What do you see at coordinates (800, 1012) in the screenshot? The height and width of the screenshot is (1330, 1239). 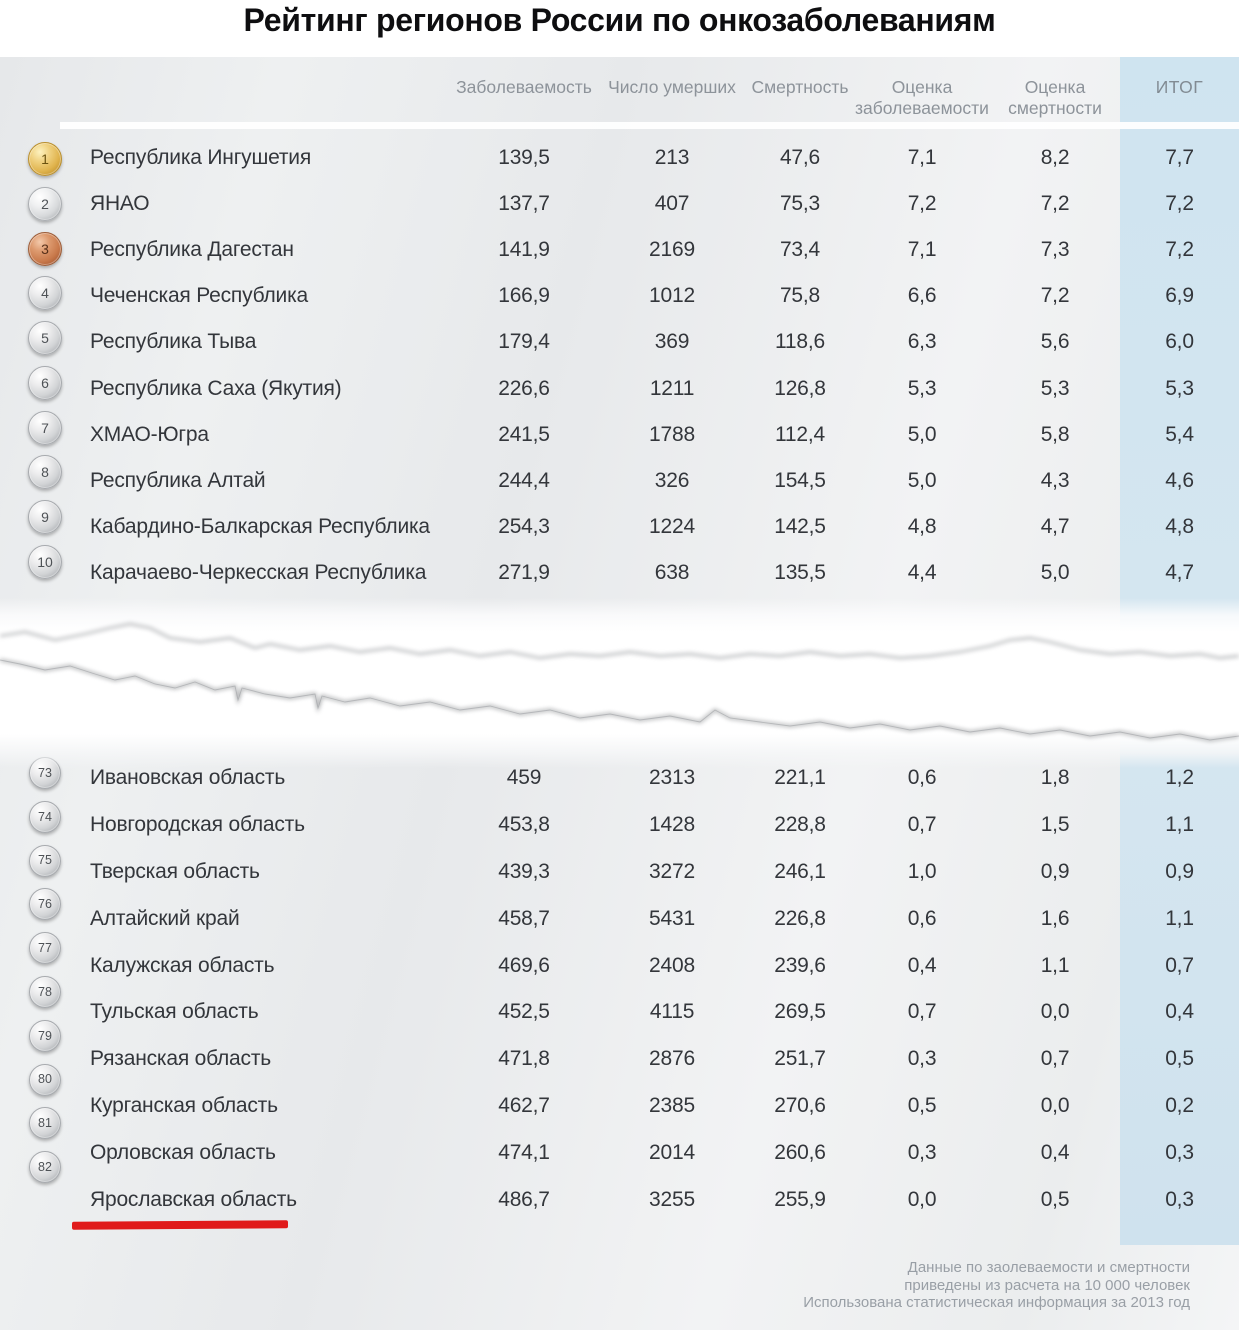 I see `value-mortality: 269,5` at bounding box center [800, 1012].